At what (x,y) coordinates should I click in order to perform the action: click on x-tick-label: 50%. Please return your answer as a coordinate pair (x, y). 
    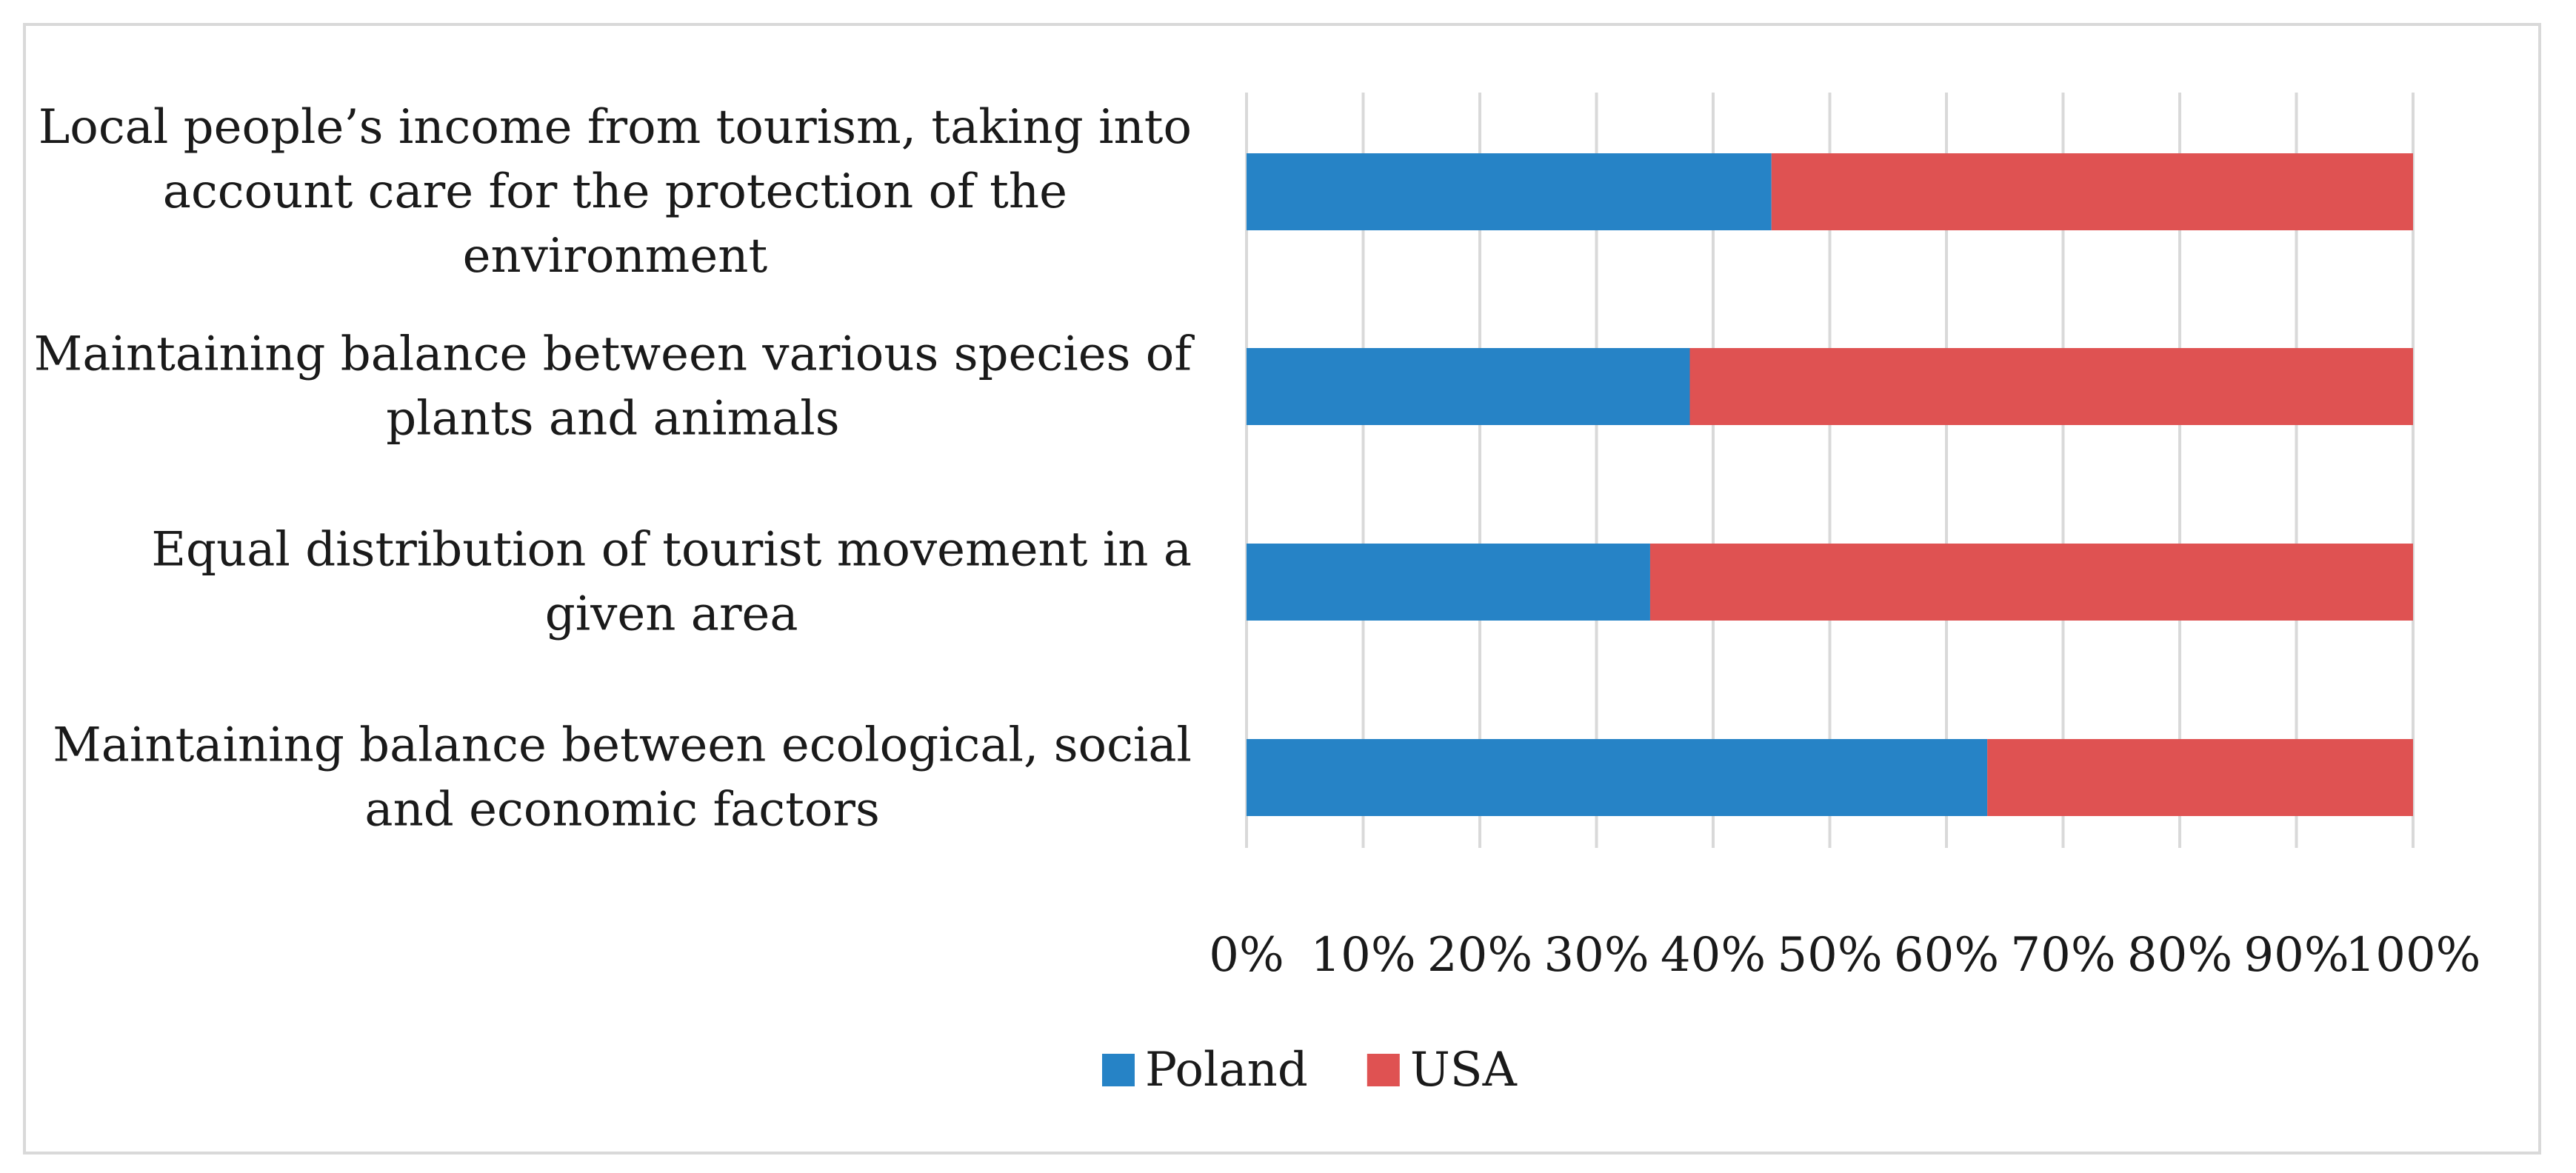
    Looking at the image, I should click on (1829, 955).